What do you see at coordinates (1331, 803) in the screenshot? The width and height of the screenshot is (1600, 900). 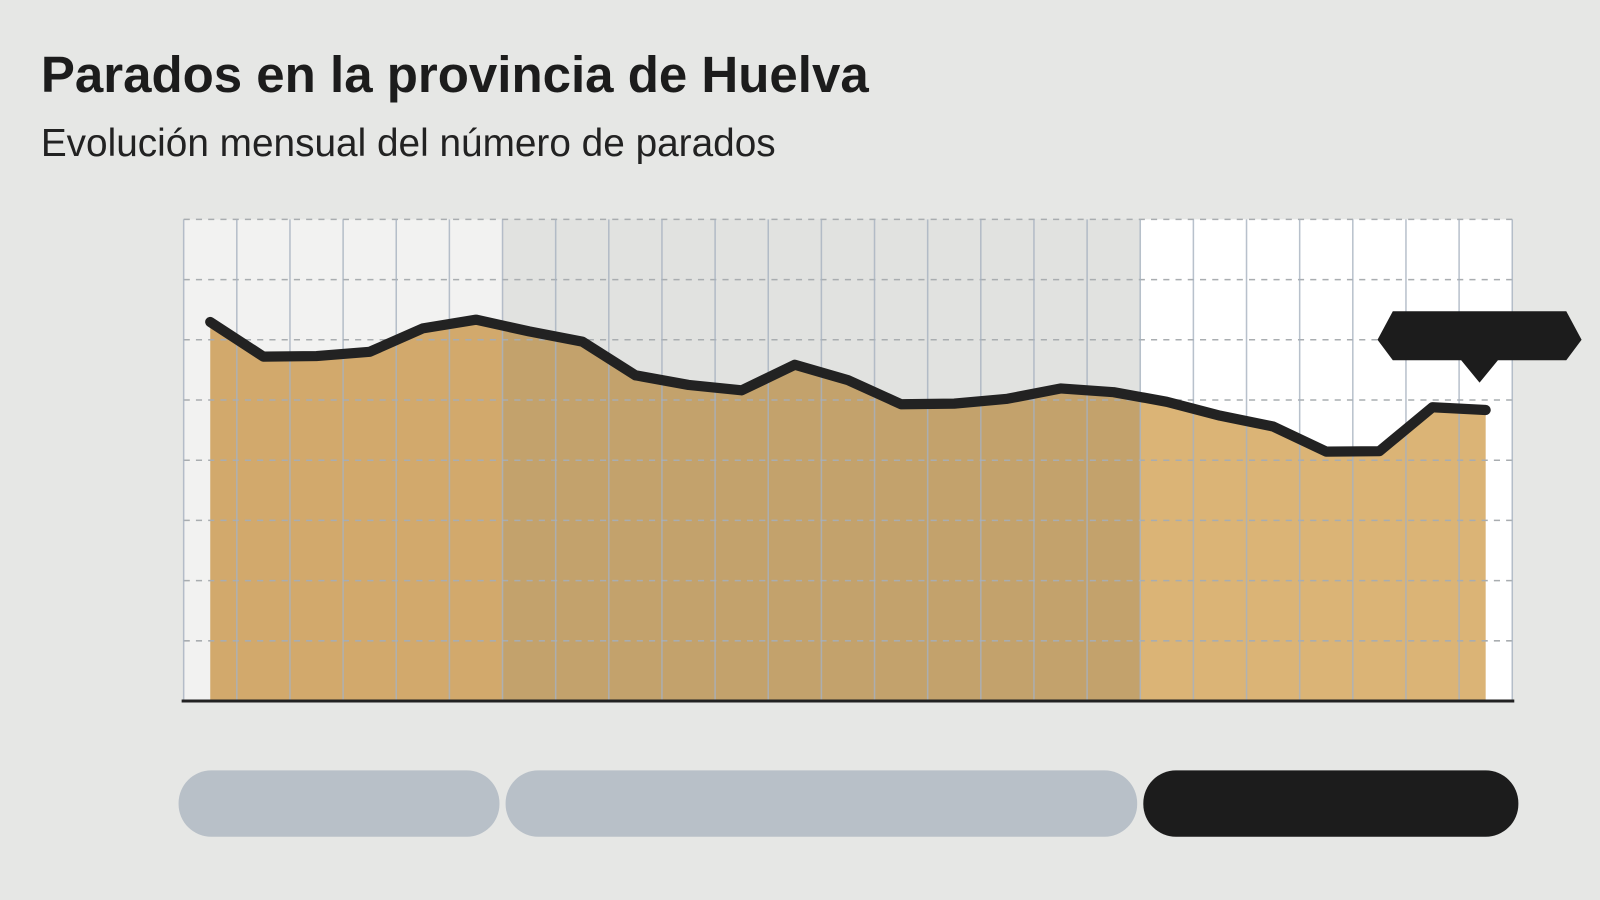 I see `year-band-2022` at bounding box center [1331, 803].